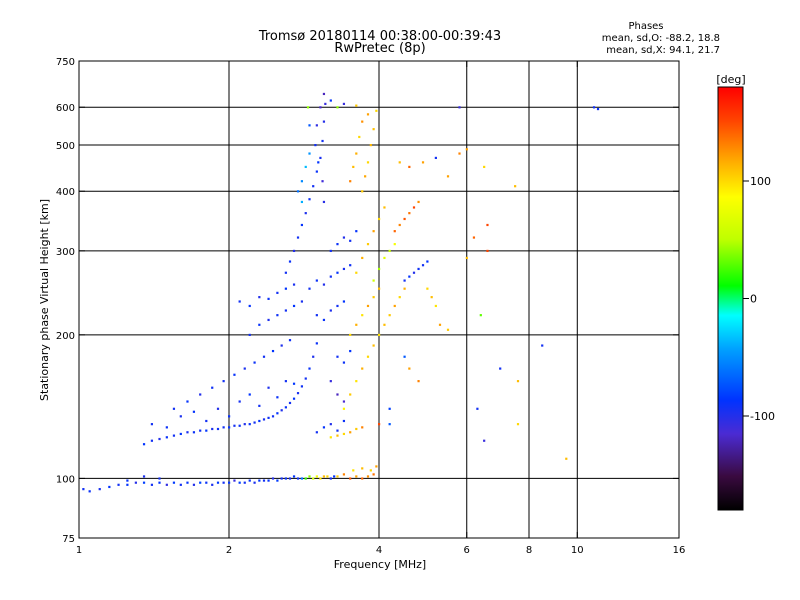 This screenshot has width=800, height=600. Describe the element at coordinates (730, 298) in the screenshot. I see `colorbar` at that location.